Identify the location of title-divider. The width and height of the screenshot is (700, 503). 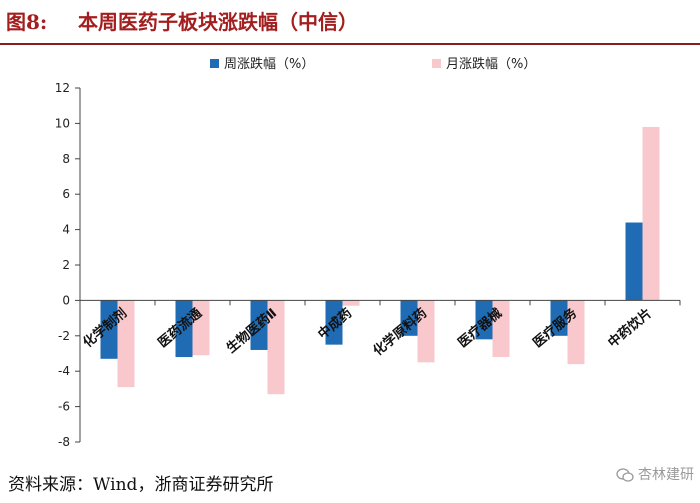
(350, 44).